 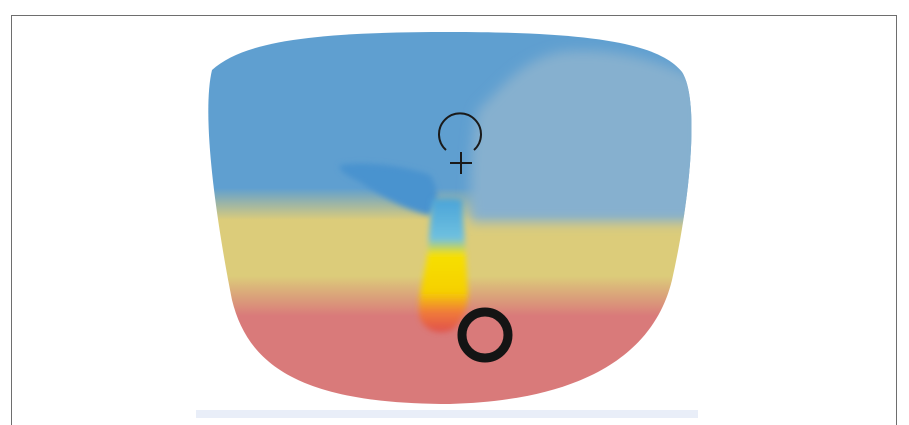 I want to click on fitting-cross-icon, so click(x=461, y=163).